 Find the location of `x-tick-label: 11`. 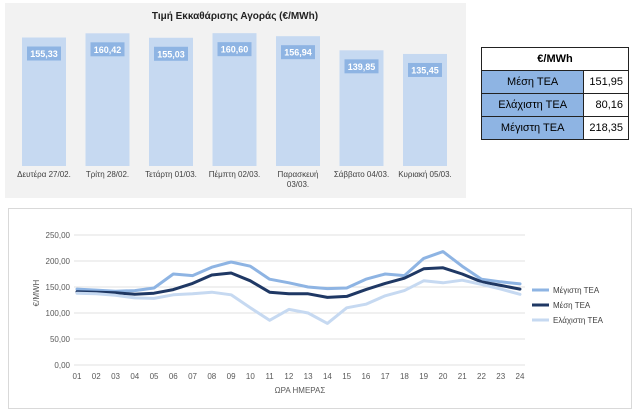

x-tick-label: 11 is located at coordinates (269, 376).